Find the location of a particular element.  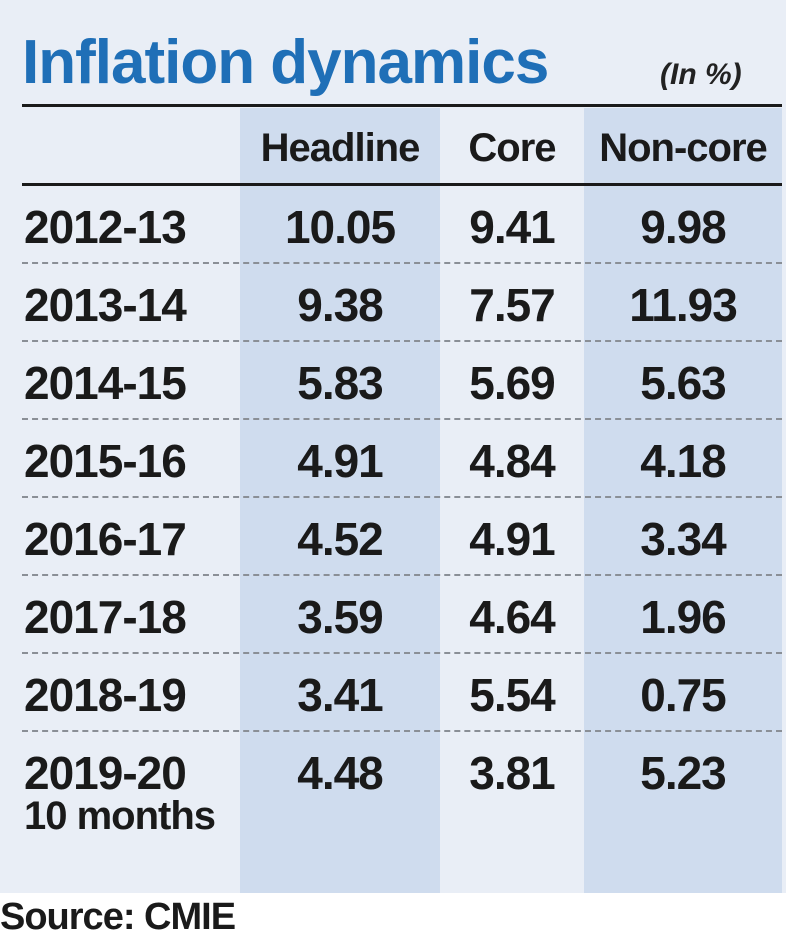

column-header-core: Core is located at coordinates (512, 148).